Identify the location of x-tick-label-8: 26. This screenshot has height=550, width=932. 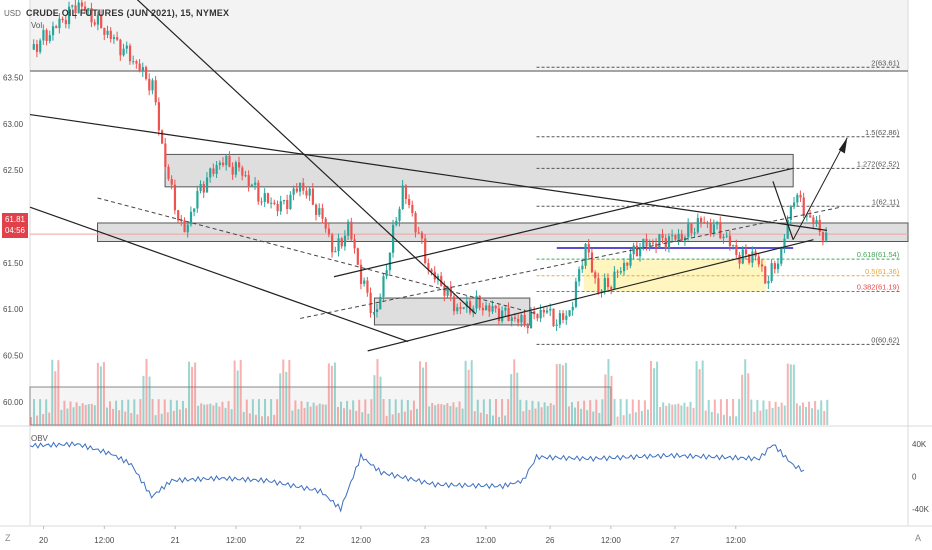
(550, 540).